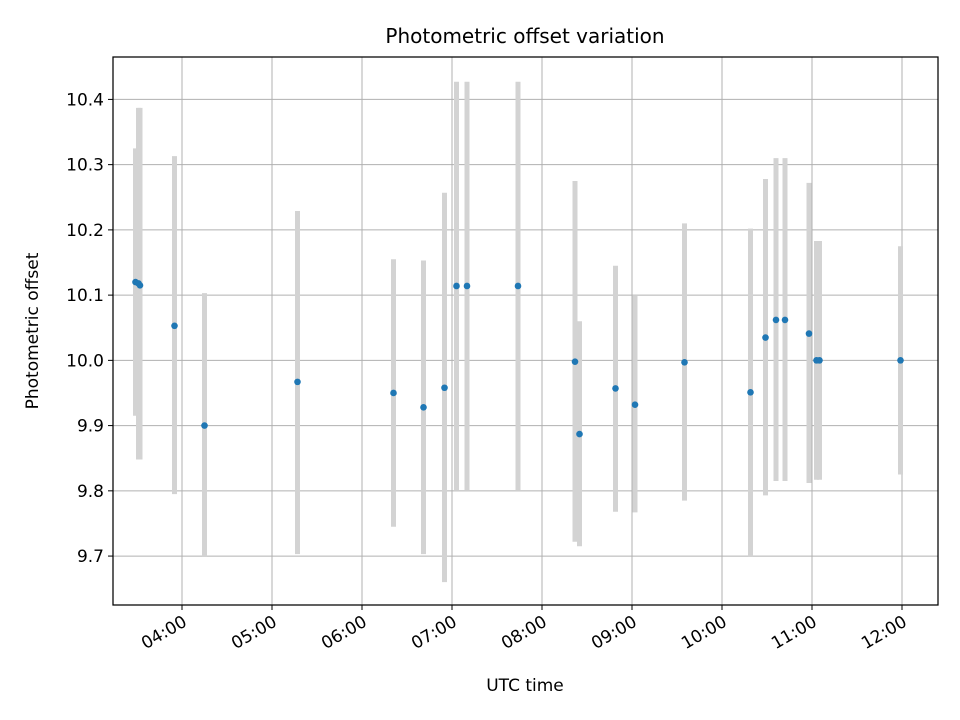 The image size is (960, 720). What do you see at coordinates (85, 231) in the screenshot?
I see `y-tick-label: 10.2` at bounding box center [85, 231].